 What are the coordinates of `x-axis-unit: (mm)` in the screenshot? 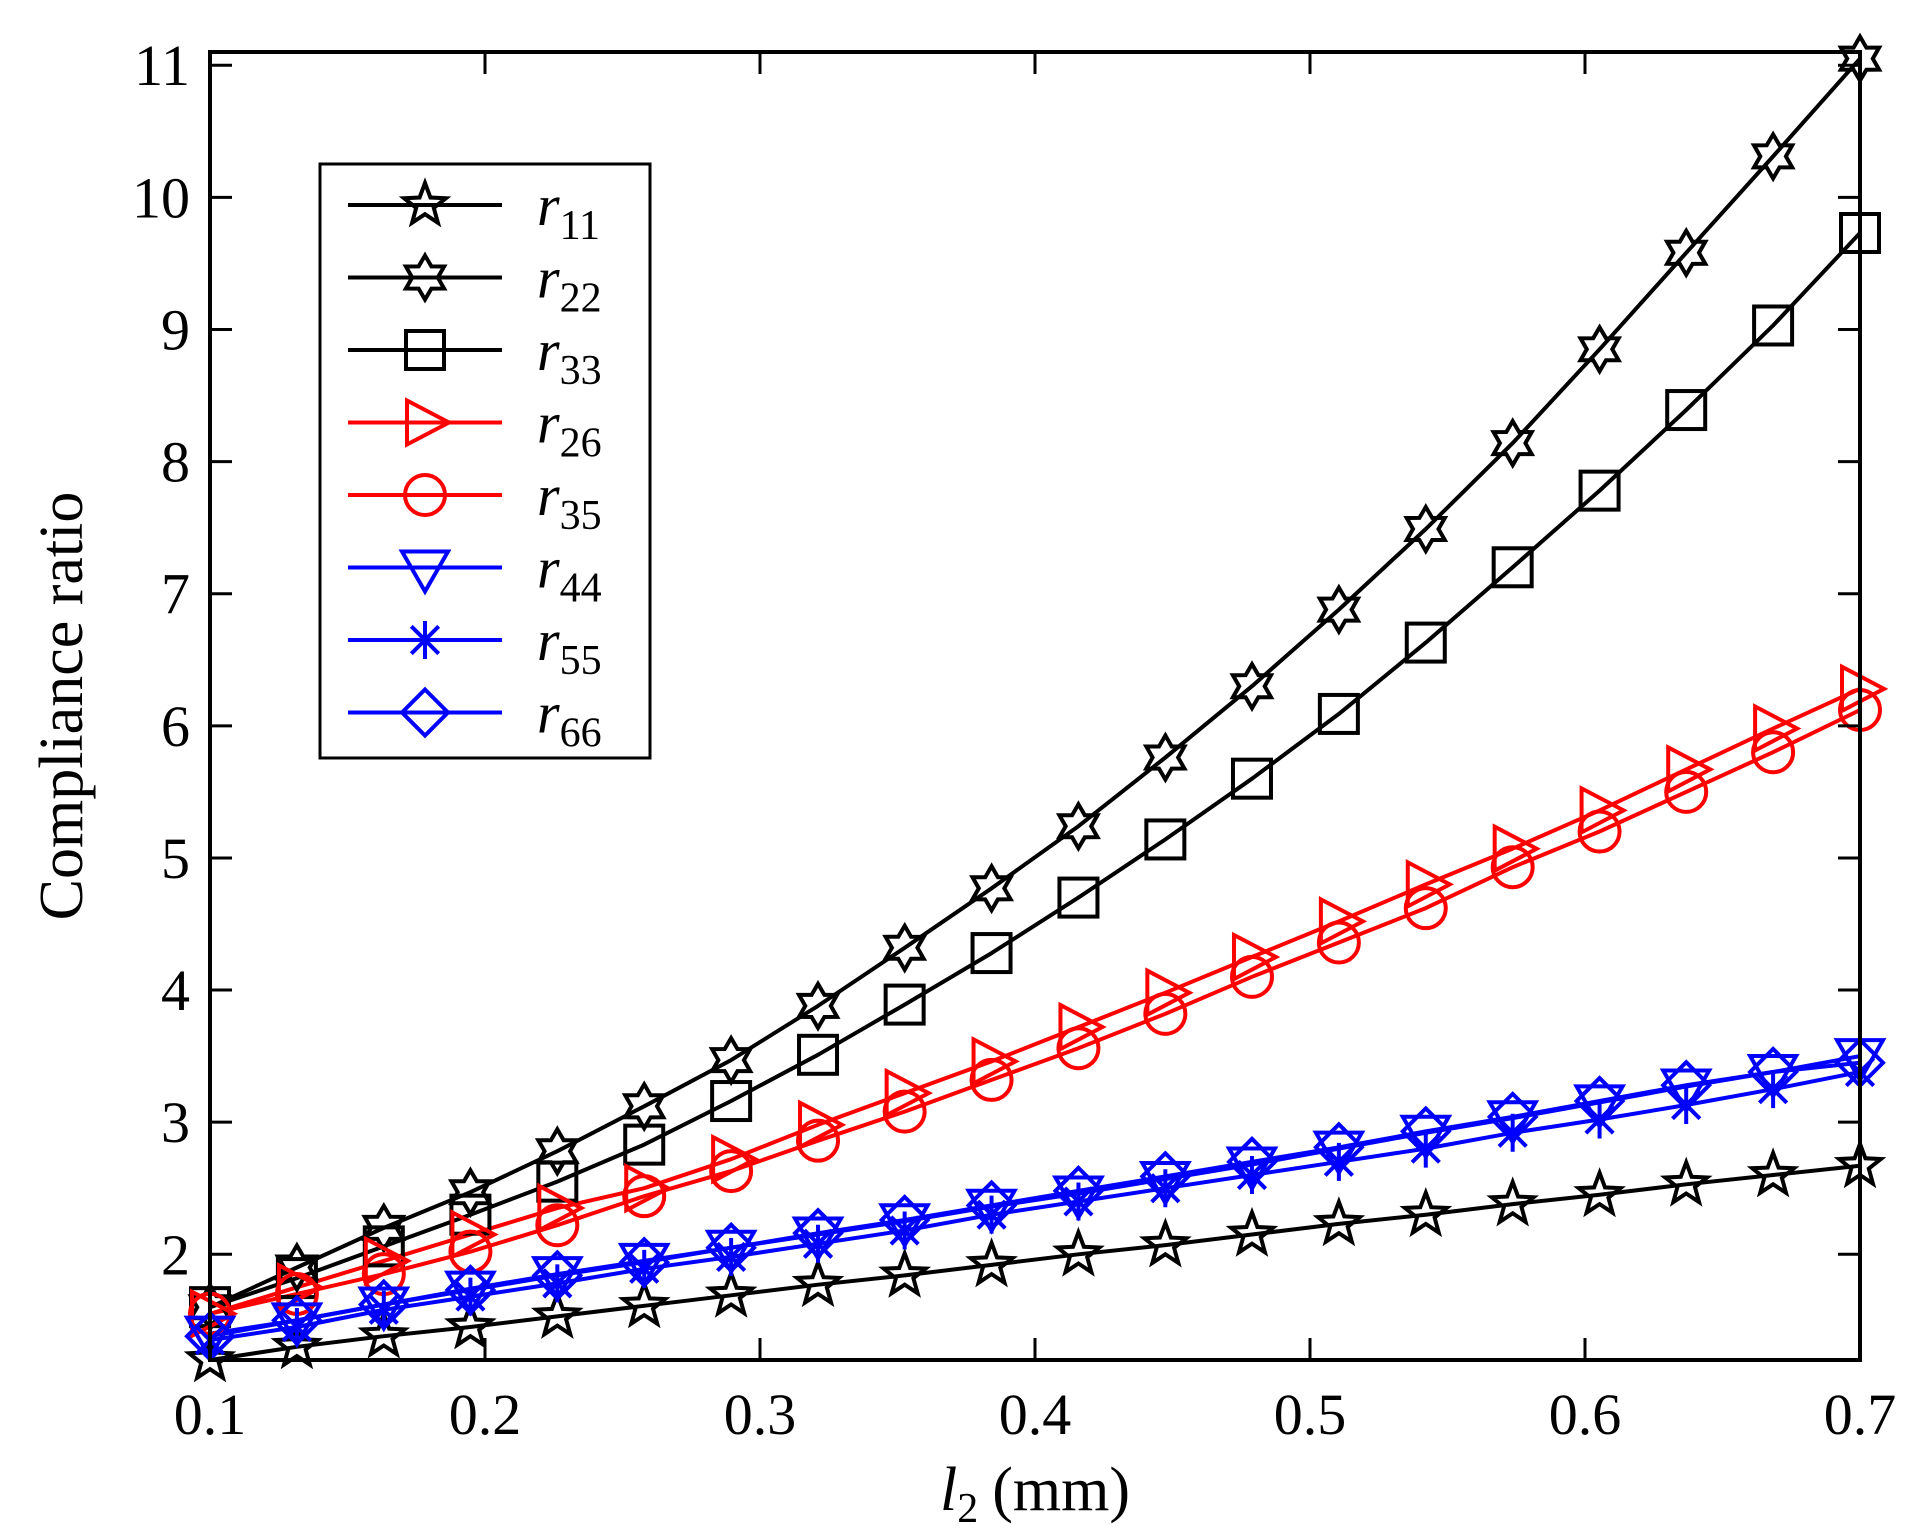 It's located at (1061, 1490).